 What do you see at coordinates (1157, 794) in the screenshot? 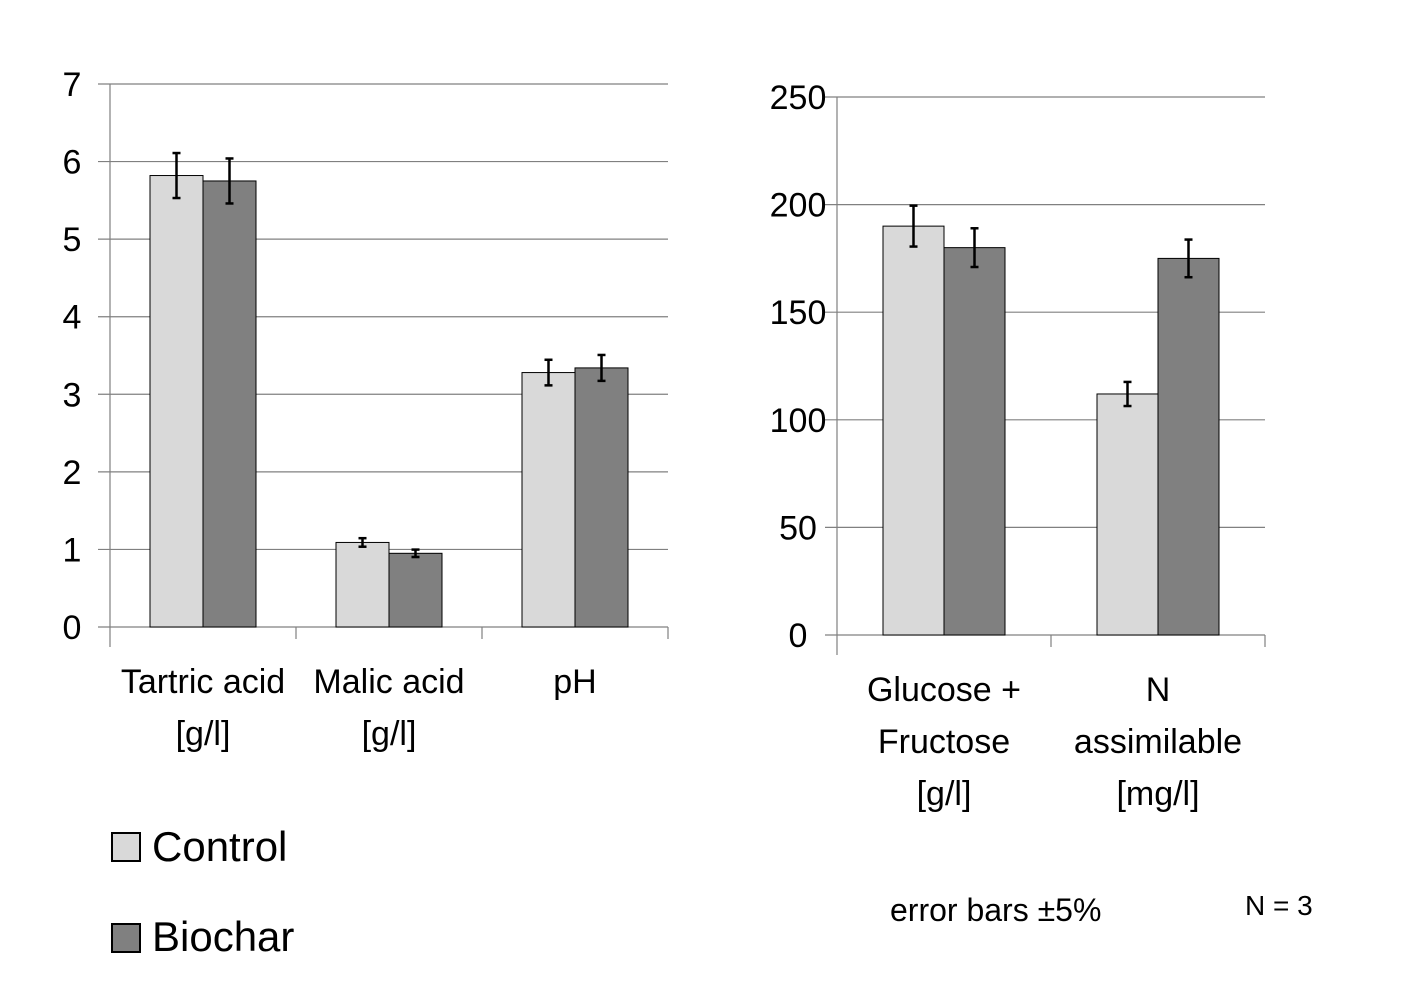
I see `right-category-label: [mg/l]` at bounding box center [1157, 794].